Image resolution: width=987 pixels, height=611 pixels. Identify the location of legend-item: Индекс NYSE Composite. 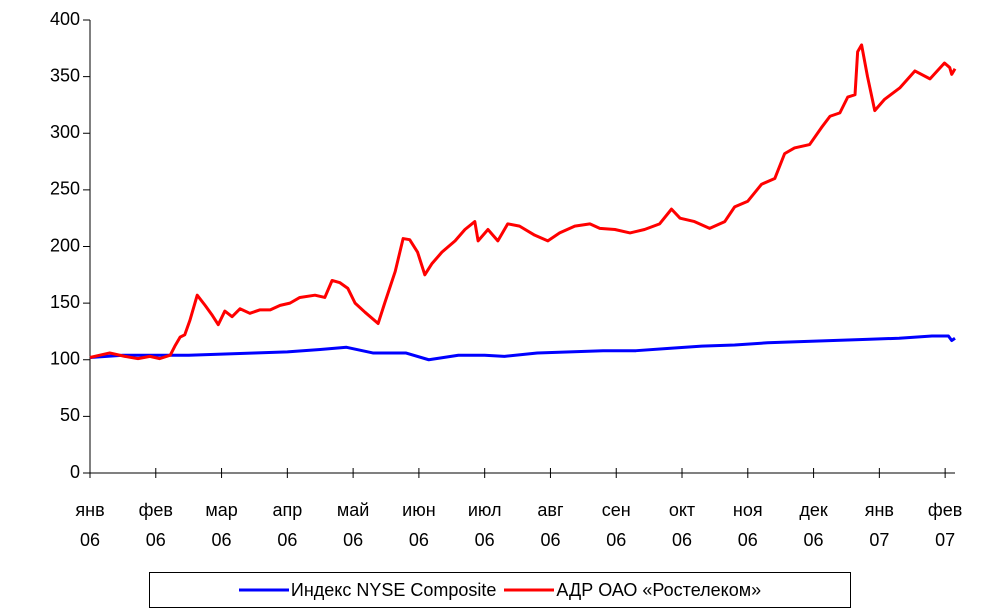
(367, 590).